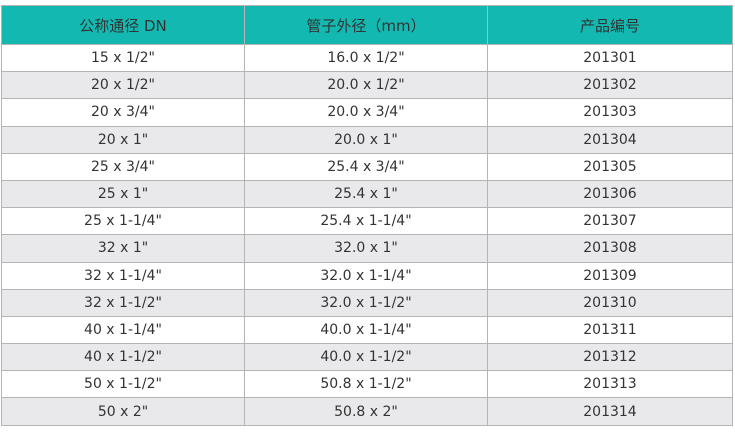  I want to click on cell-product-code: 201305, so click(610, 166).